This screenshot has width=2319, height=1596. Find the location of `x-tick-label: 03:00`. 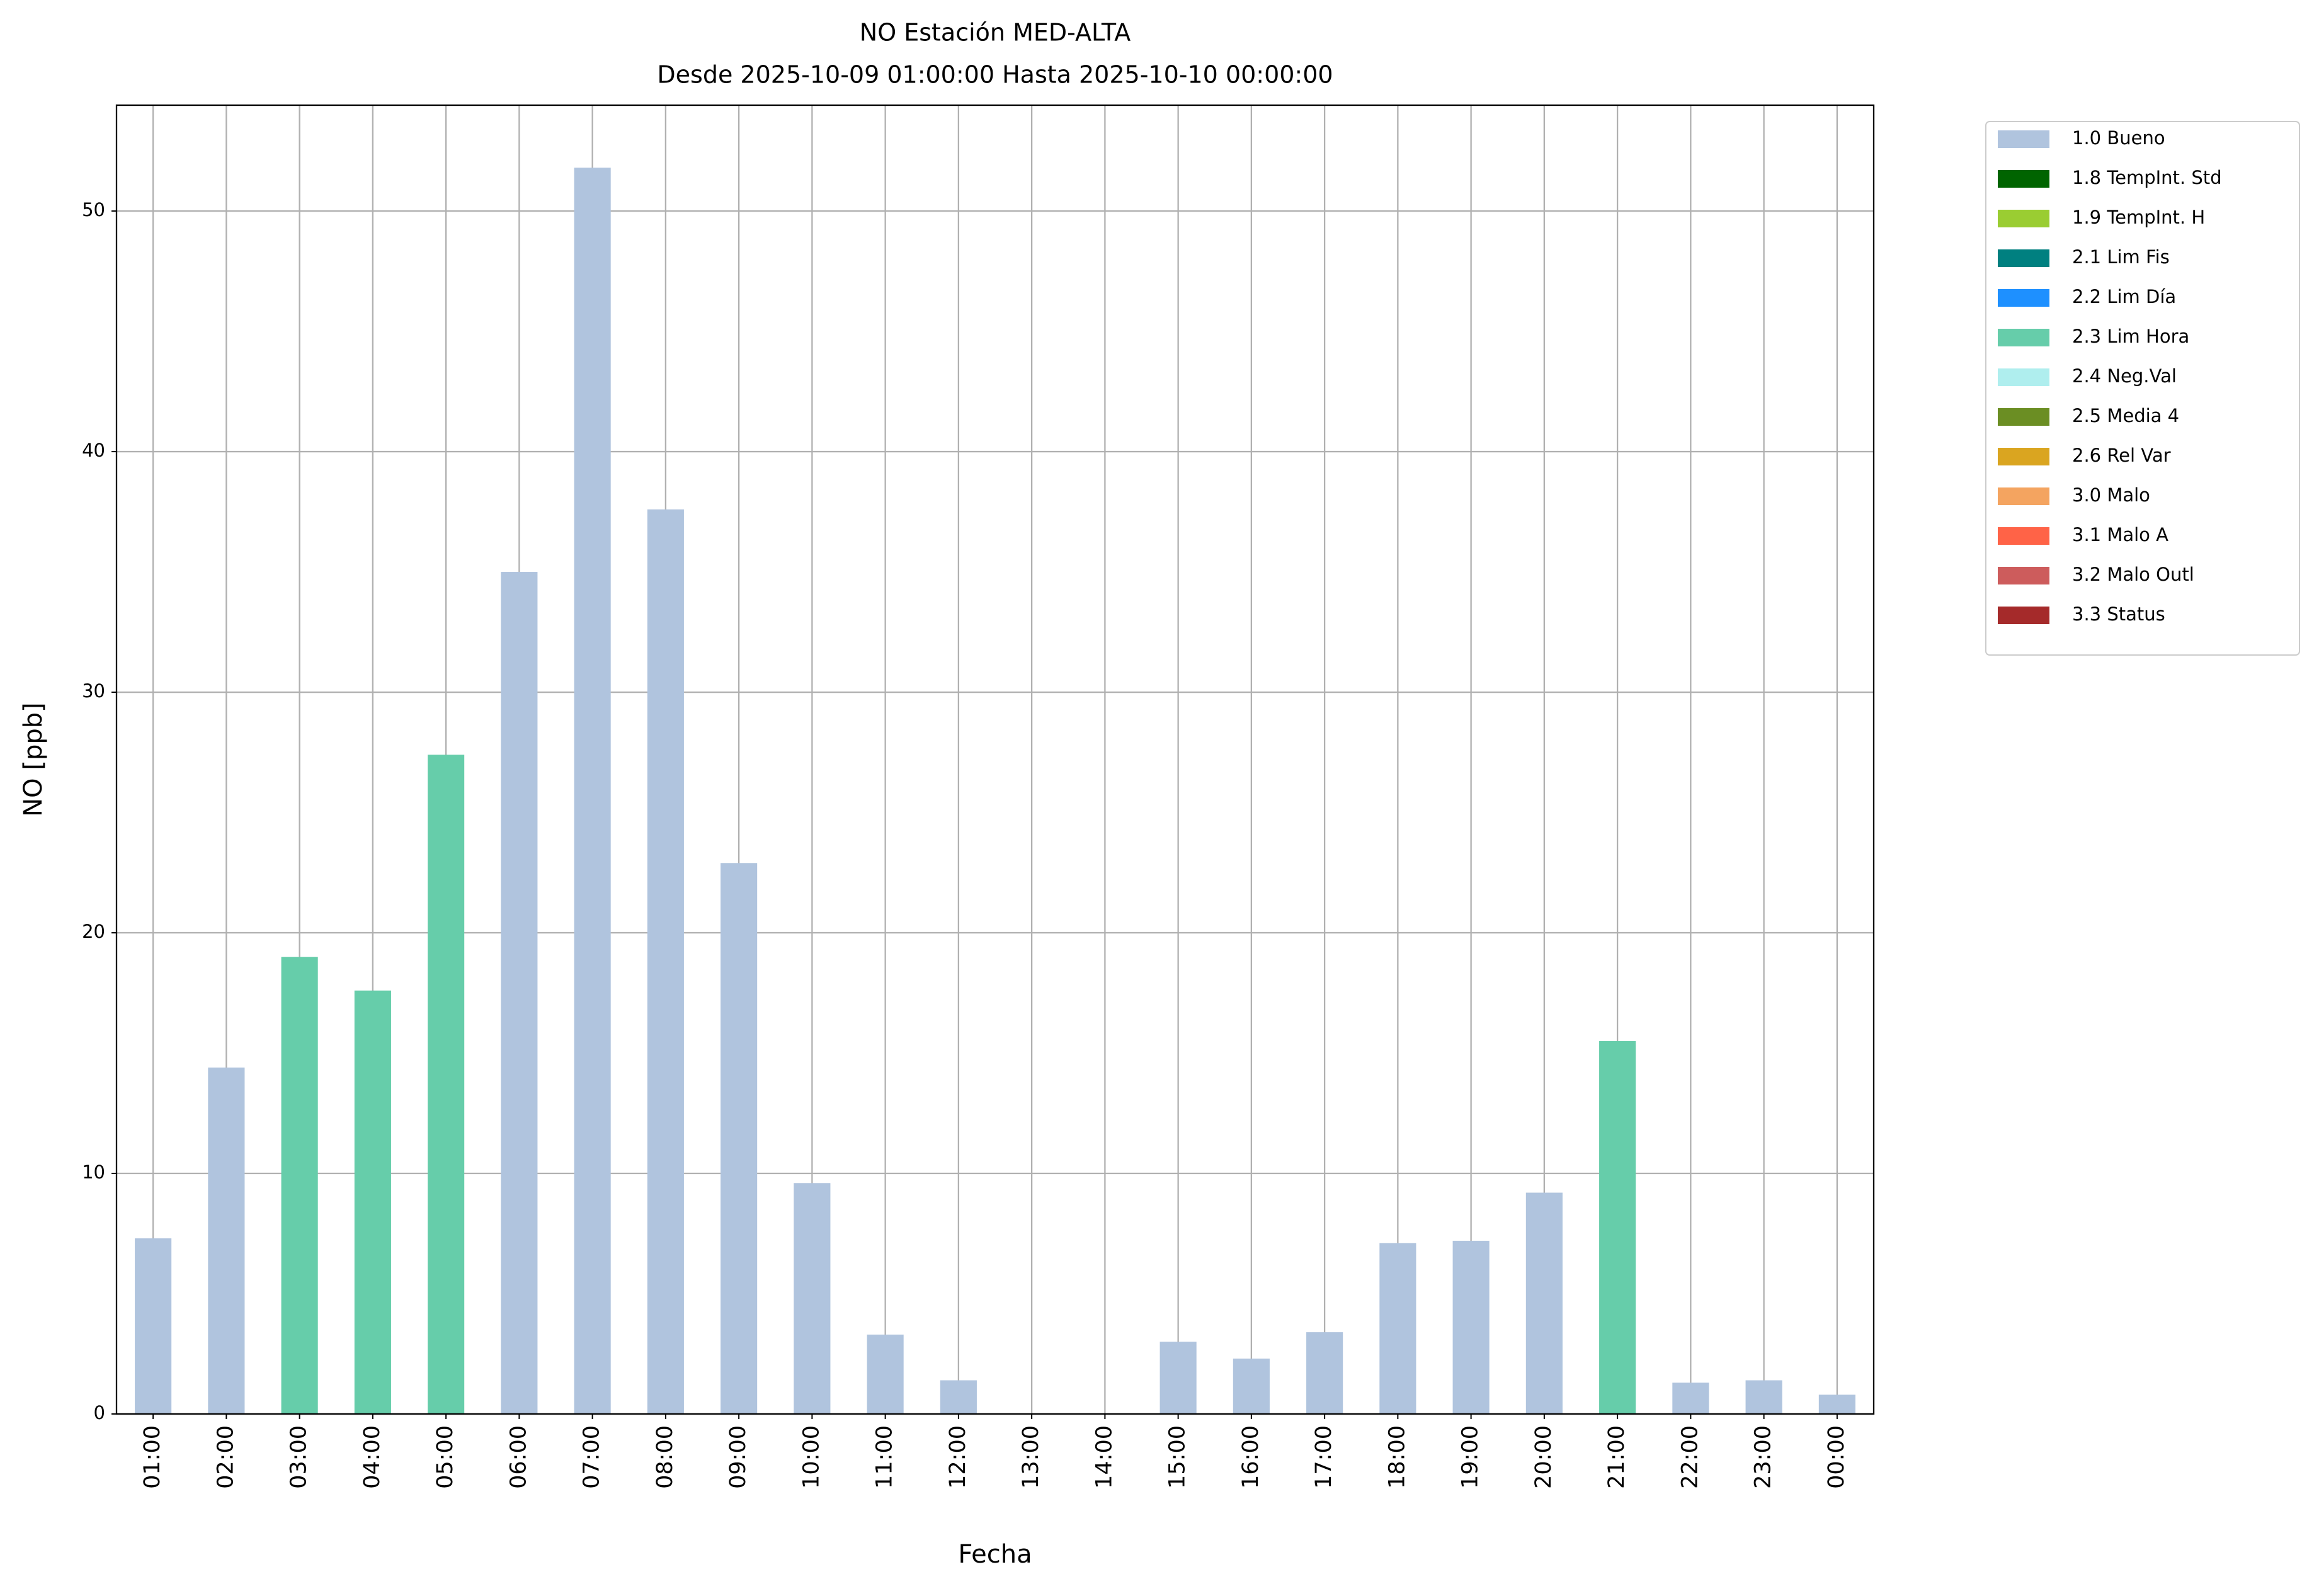

x-tick-label: 03:00 is located at coordinates (299, 1457).